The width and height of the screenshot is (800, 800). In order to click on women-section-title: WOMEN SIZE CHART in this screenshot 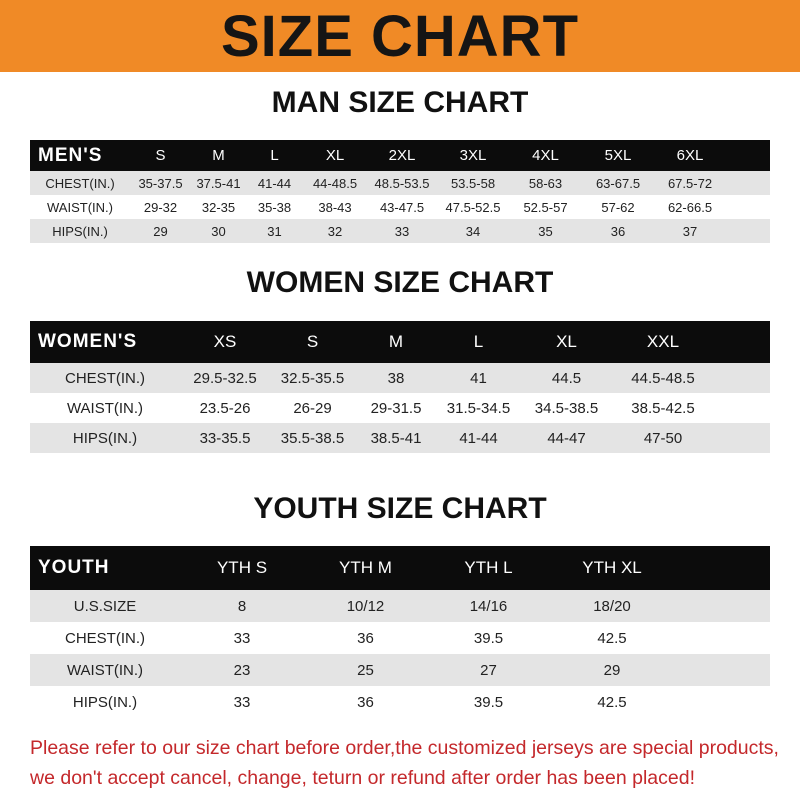, I will do `click(400, 282)`.